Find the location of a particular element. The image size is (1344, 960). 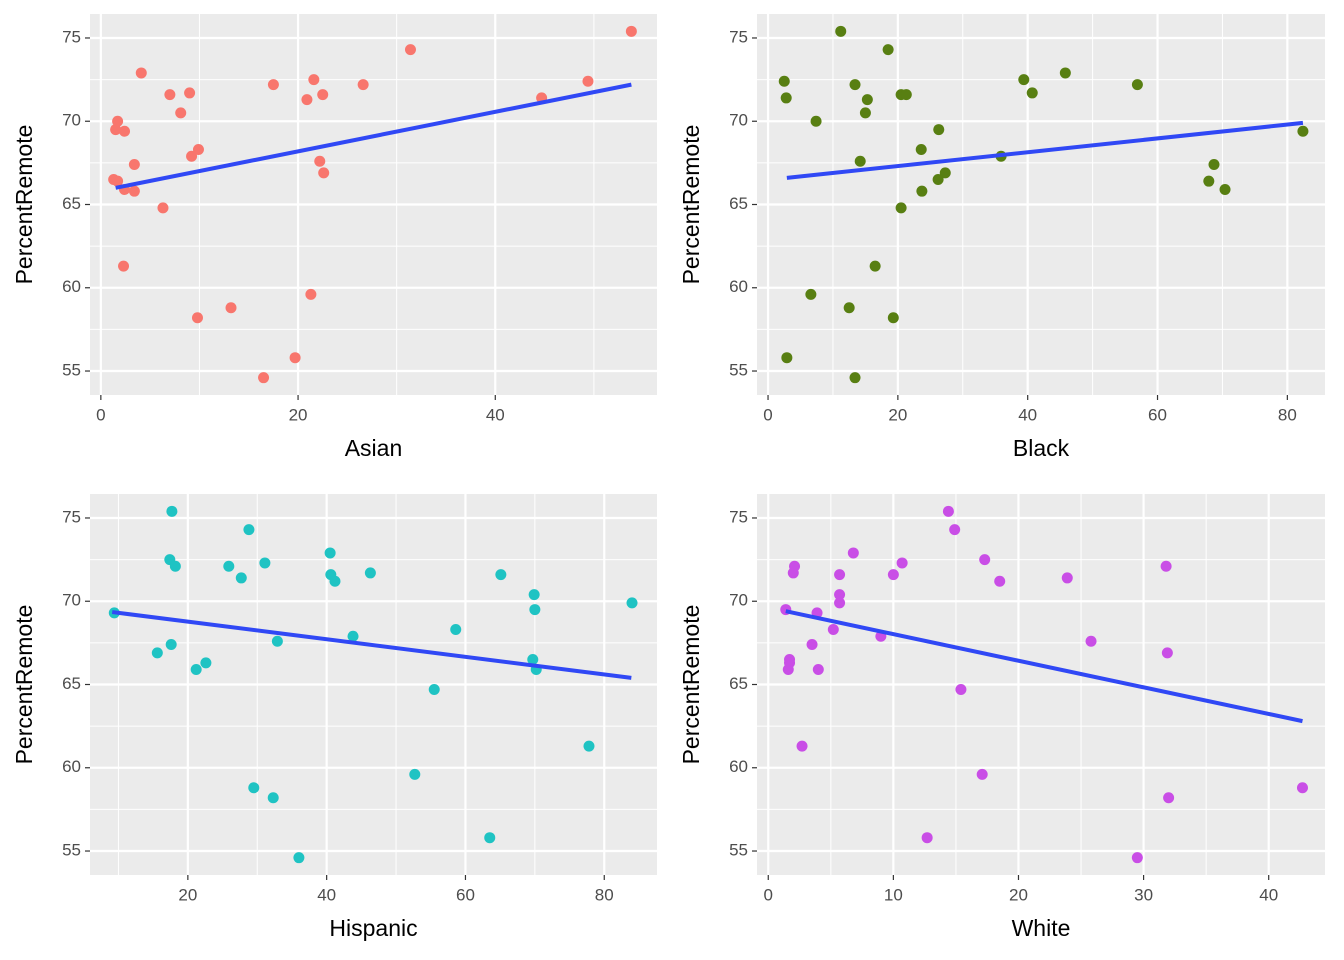

x-tick-label: 40 is located at coordinates (1268, 894).